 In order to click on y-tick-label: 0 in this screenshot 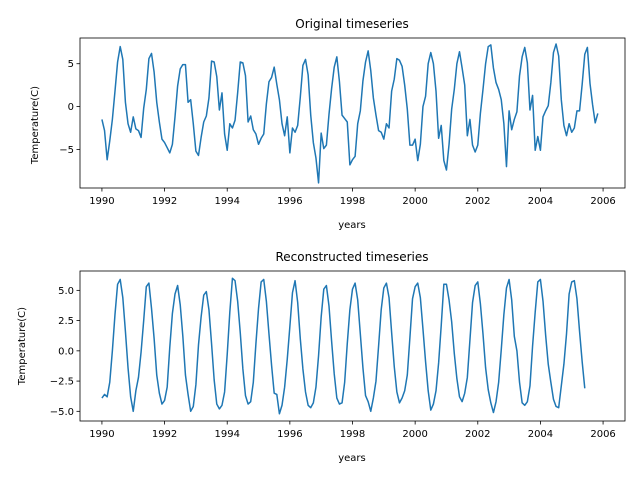, I will do `click(71, 107)`.